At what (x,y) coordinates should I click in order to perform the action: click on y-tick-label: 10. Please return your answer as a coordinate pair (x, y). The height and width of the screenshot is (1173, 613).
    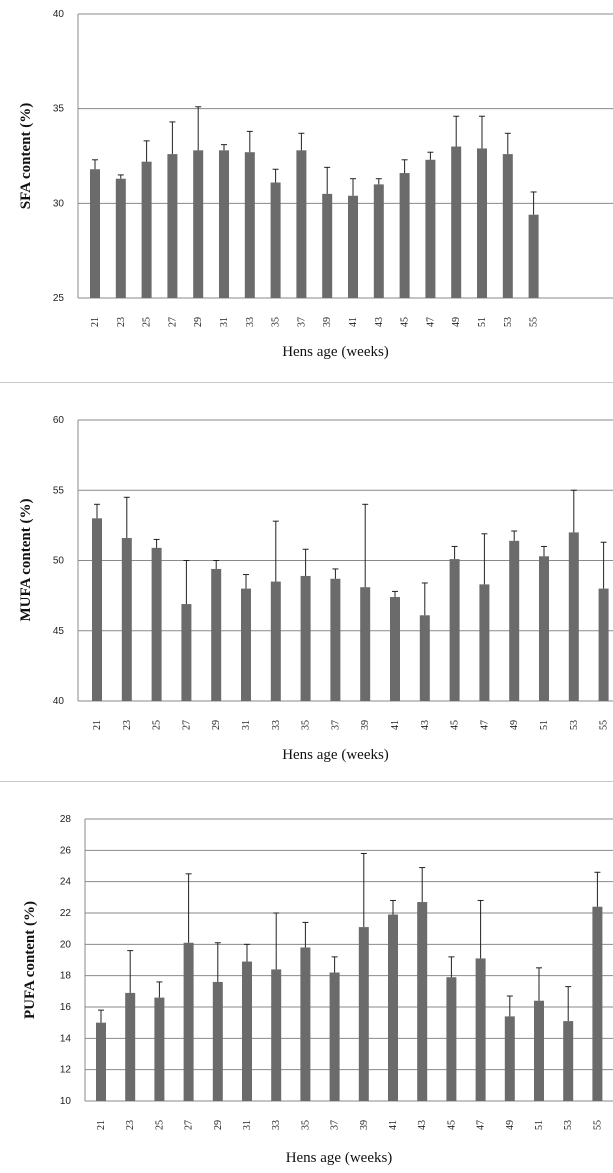
    Looking at the image, I should click on (66, 1101).